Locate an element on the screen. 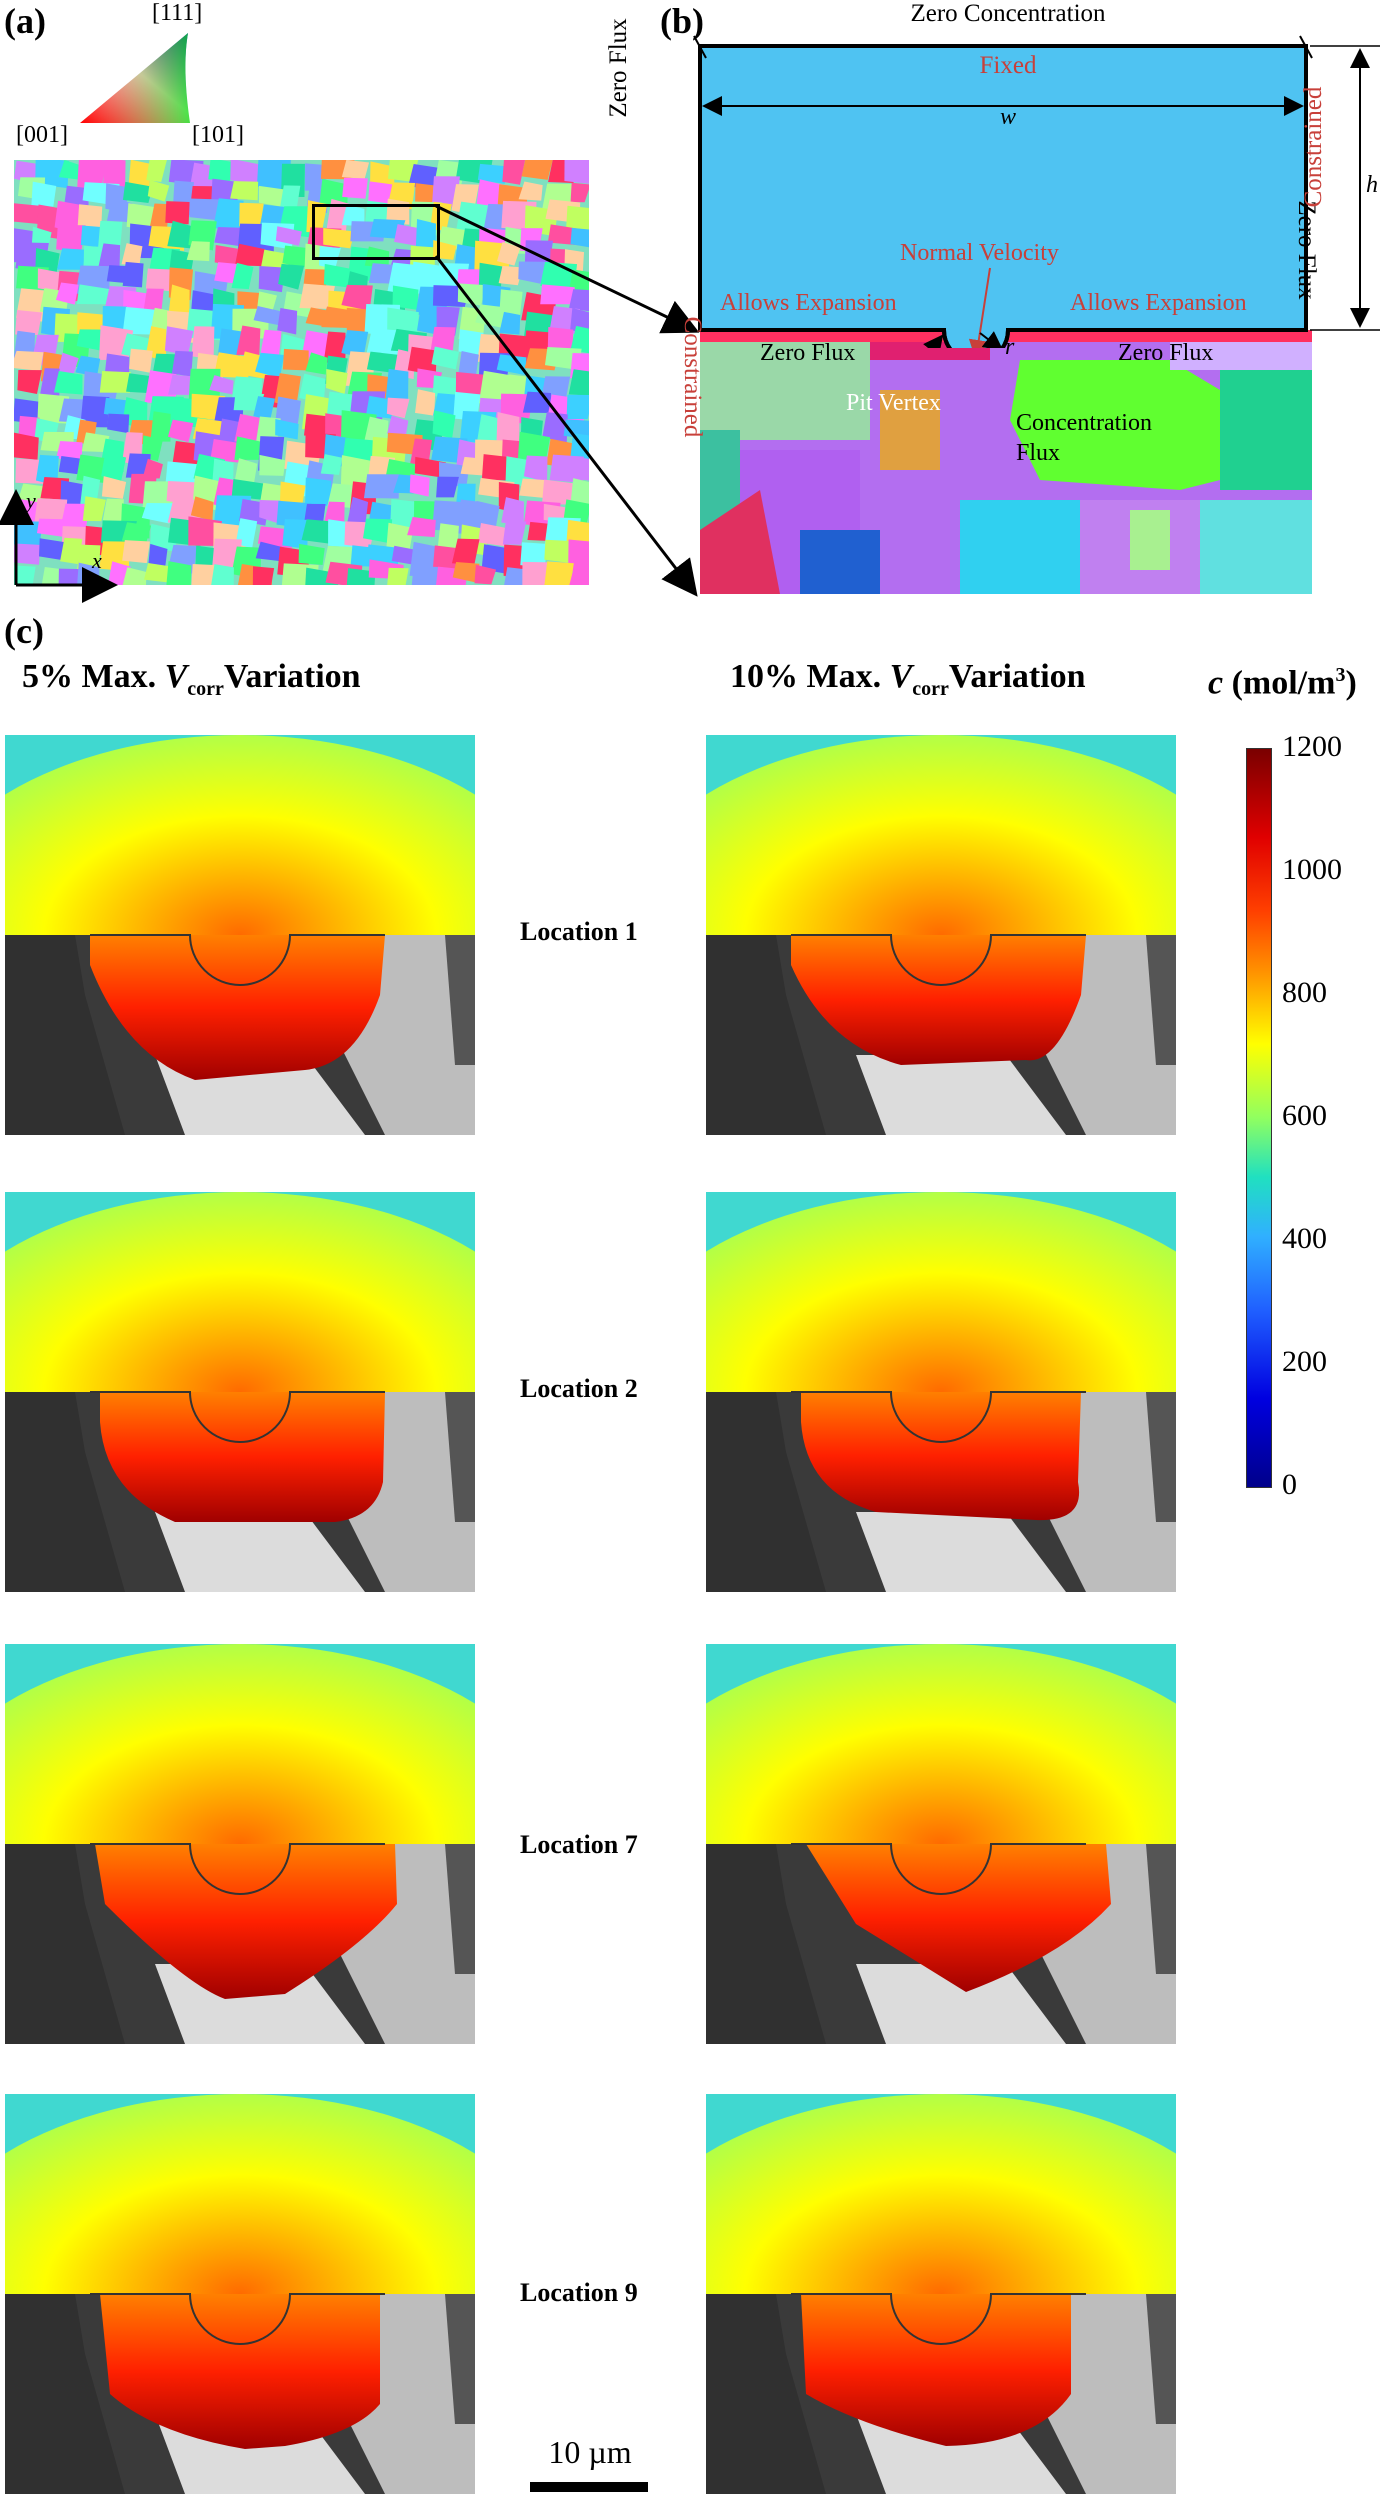 Image resolution: width=1389 pixels, height=2497 pixels. colorbar-tick-label: 400 is located at coordinates (1304, 1238).